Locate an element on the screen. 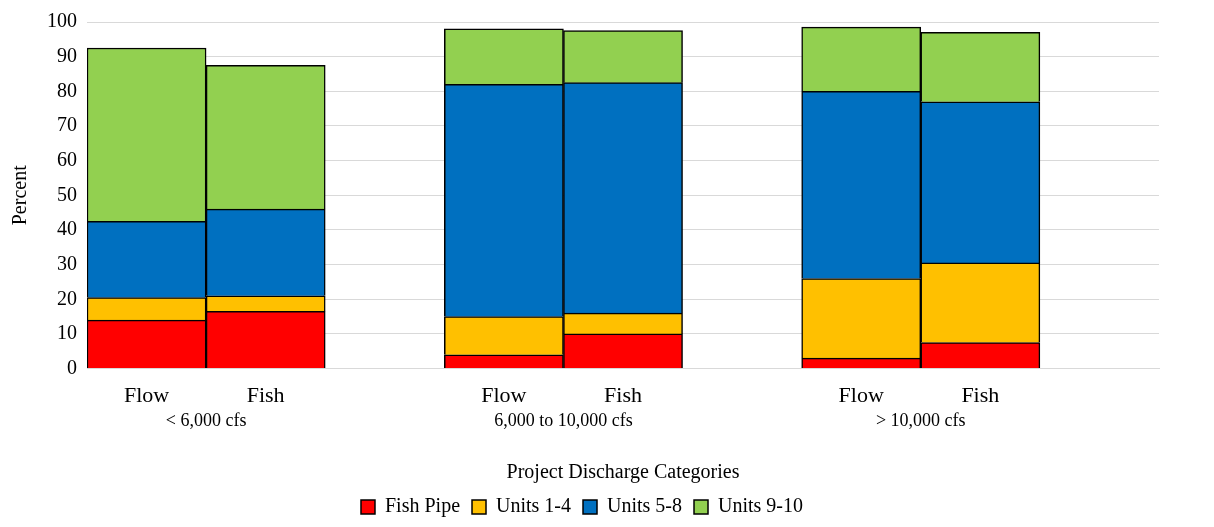 Image resolution: width=1214 pixels, height=527 pixels. legend-label: Units 1-4 is located at coordinates (534, 505).